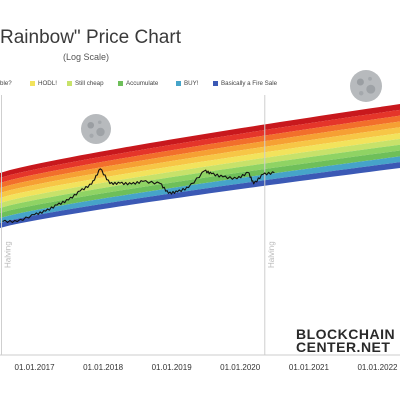 The image size is (400, 400). I want to click on legend-label: ble?, so click(6, 83).